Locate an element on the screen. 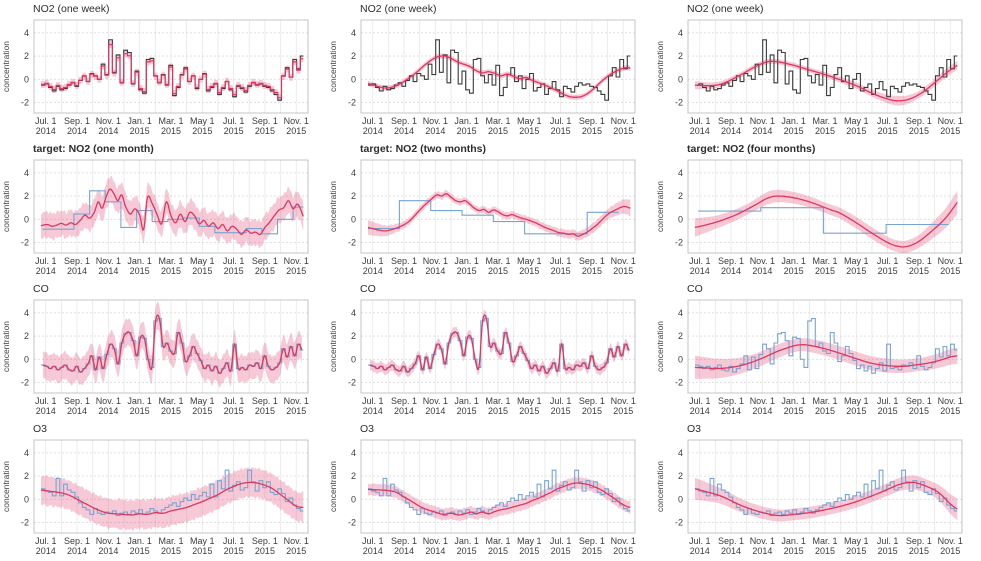  panel-title: CO is located at coordinates (368, 289).